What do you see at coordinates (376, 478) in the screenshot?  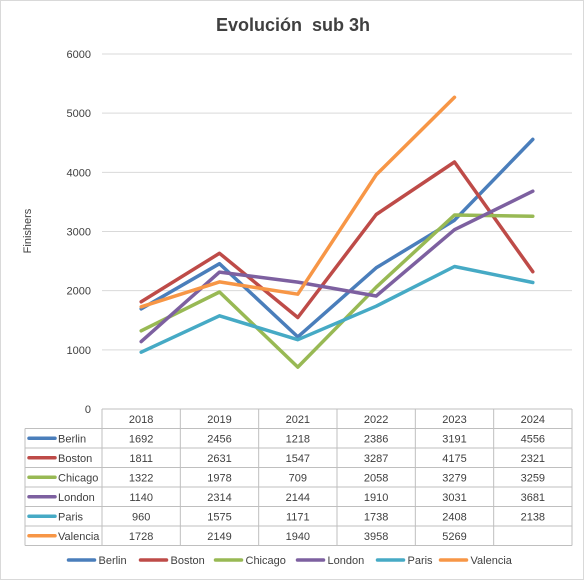 I see `table-cell-value: 2058` at bounding box center [376, 478].